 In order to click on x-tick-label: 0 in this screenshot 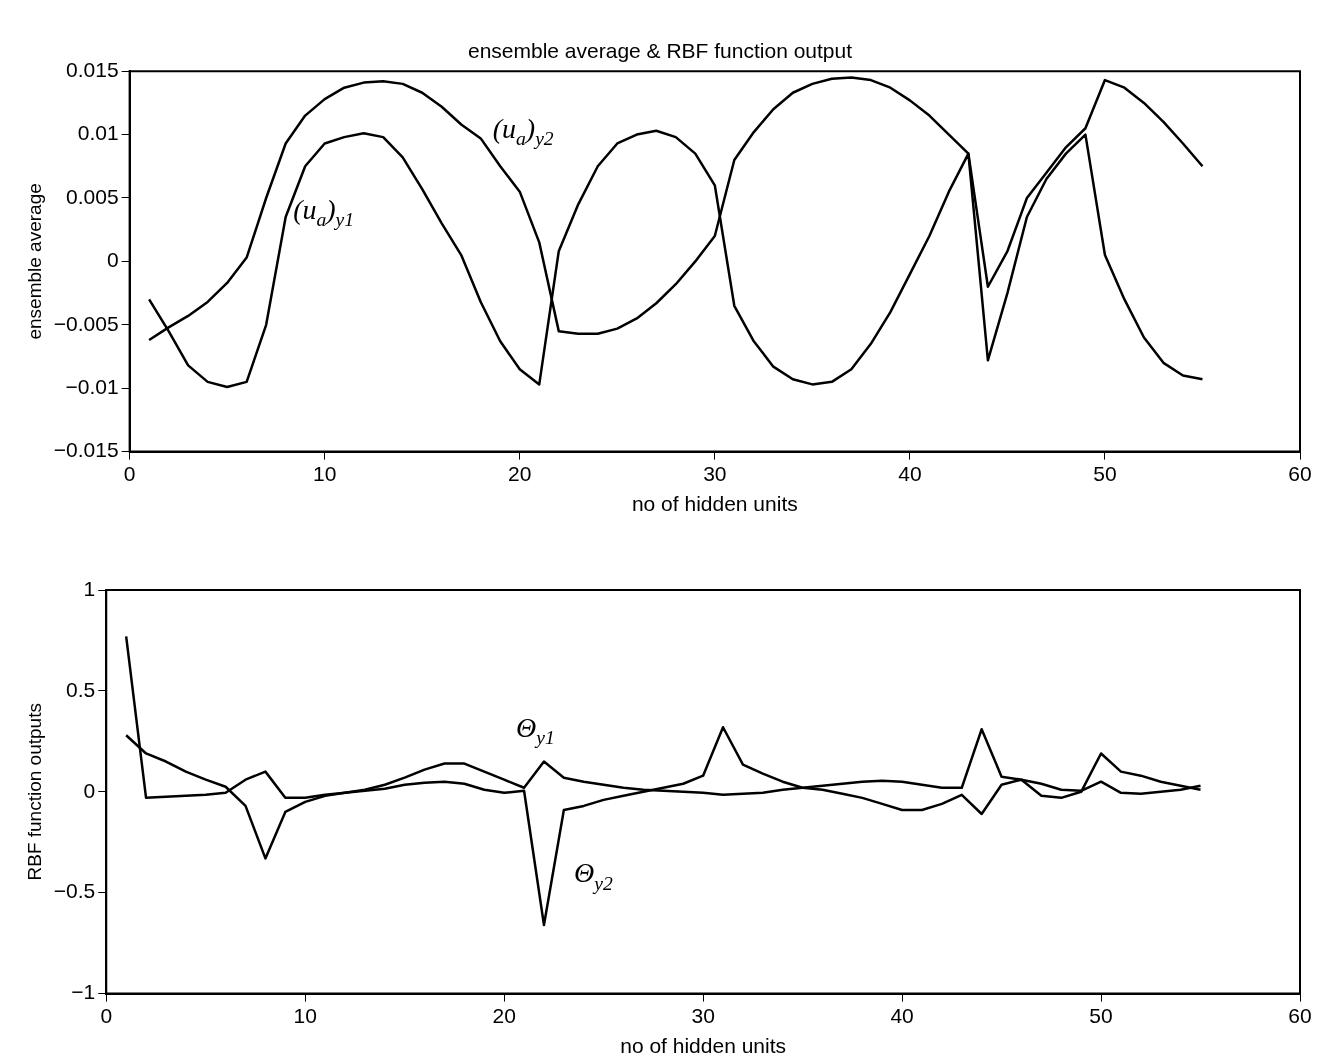, I will do `click(129, 473)`.